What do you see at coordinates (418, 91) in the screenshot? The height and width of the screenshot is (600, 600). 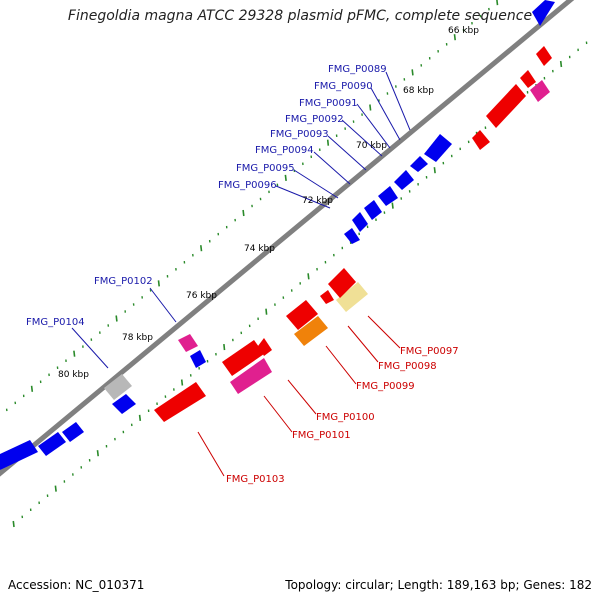 I see `axis-label-68: 68 kbp` at bounding box center [418, 91].